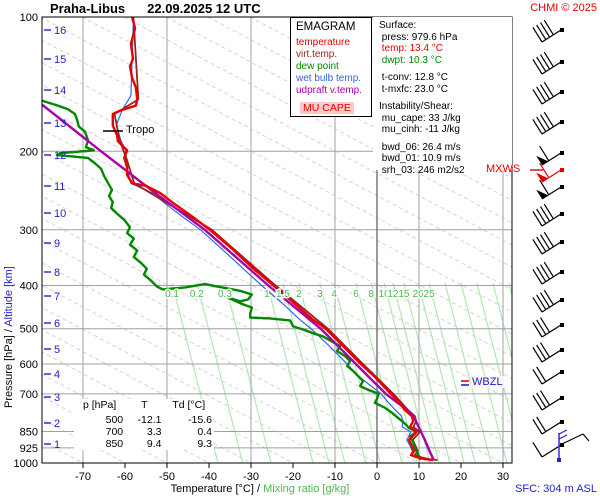  I want to click on station-name: Praha-Libus, so click(88, 8).